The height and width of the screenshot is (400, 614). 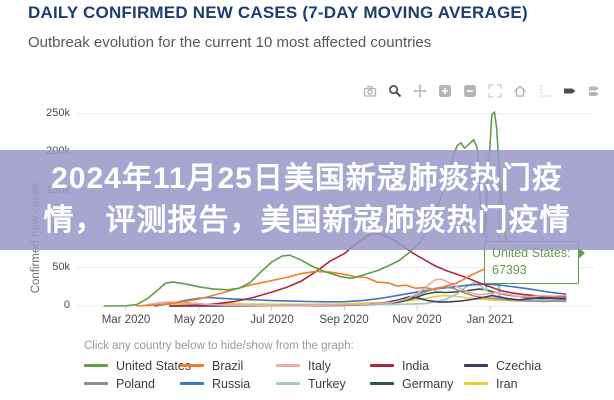 What do you see at coordinates (126, 320) in the screenshot?
I see `x-tick-label: Mar 2020` at bounding box center [126, 320].